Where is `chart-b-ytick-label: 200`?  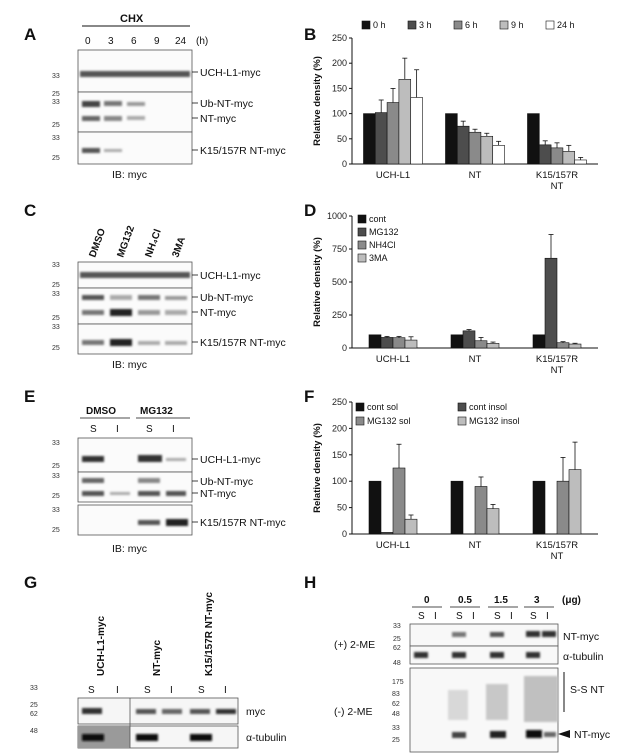 chart-b-ytick-label: 200 is located at coordinates (339, 63).